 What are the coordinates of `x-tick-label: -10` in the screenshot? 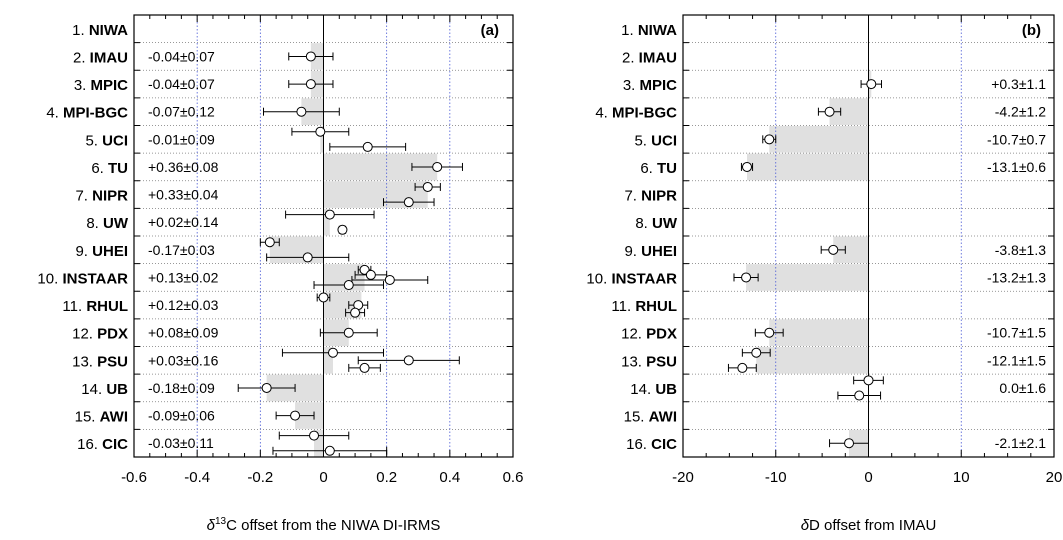 It's located at (776, 477).